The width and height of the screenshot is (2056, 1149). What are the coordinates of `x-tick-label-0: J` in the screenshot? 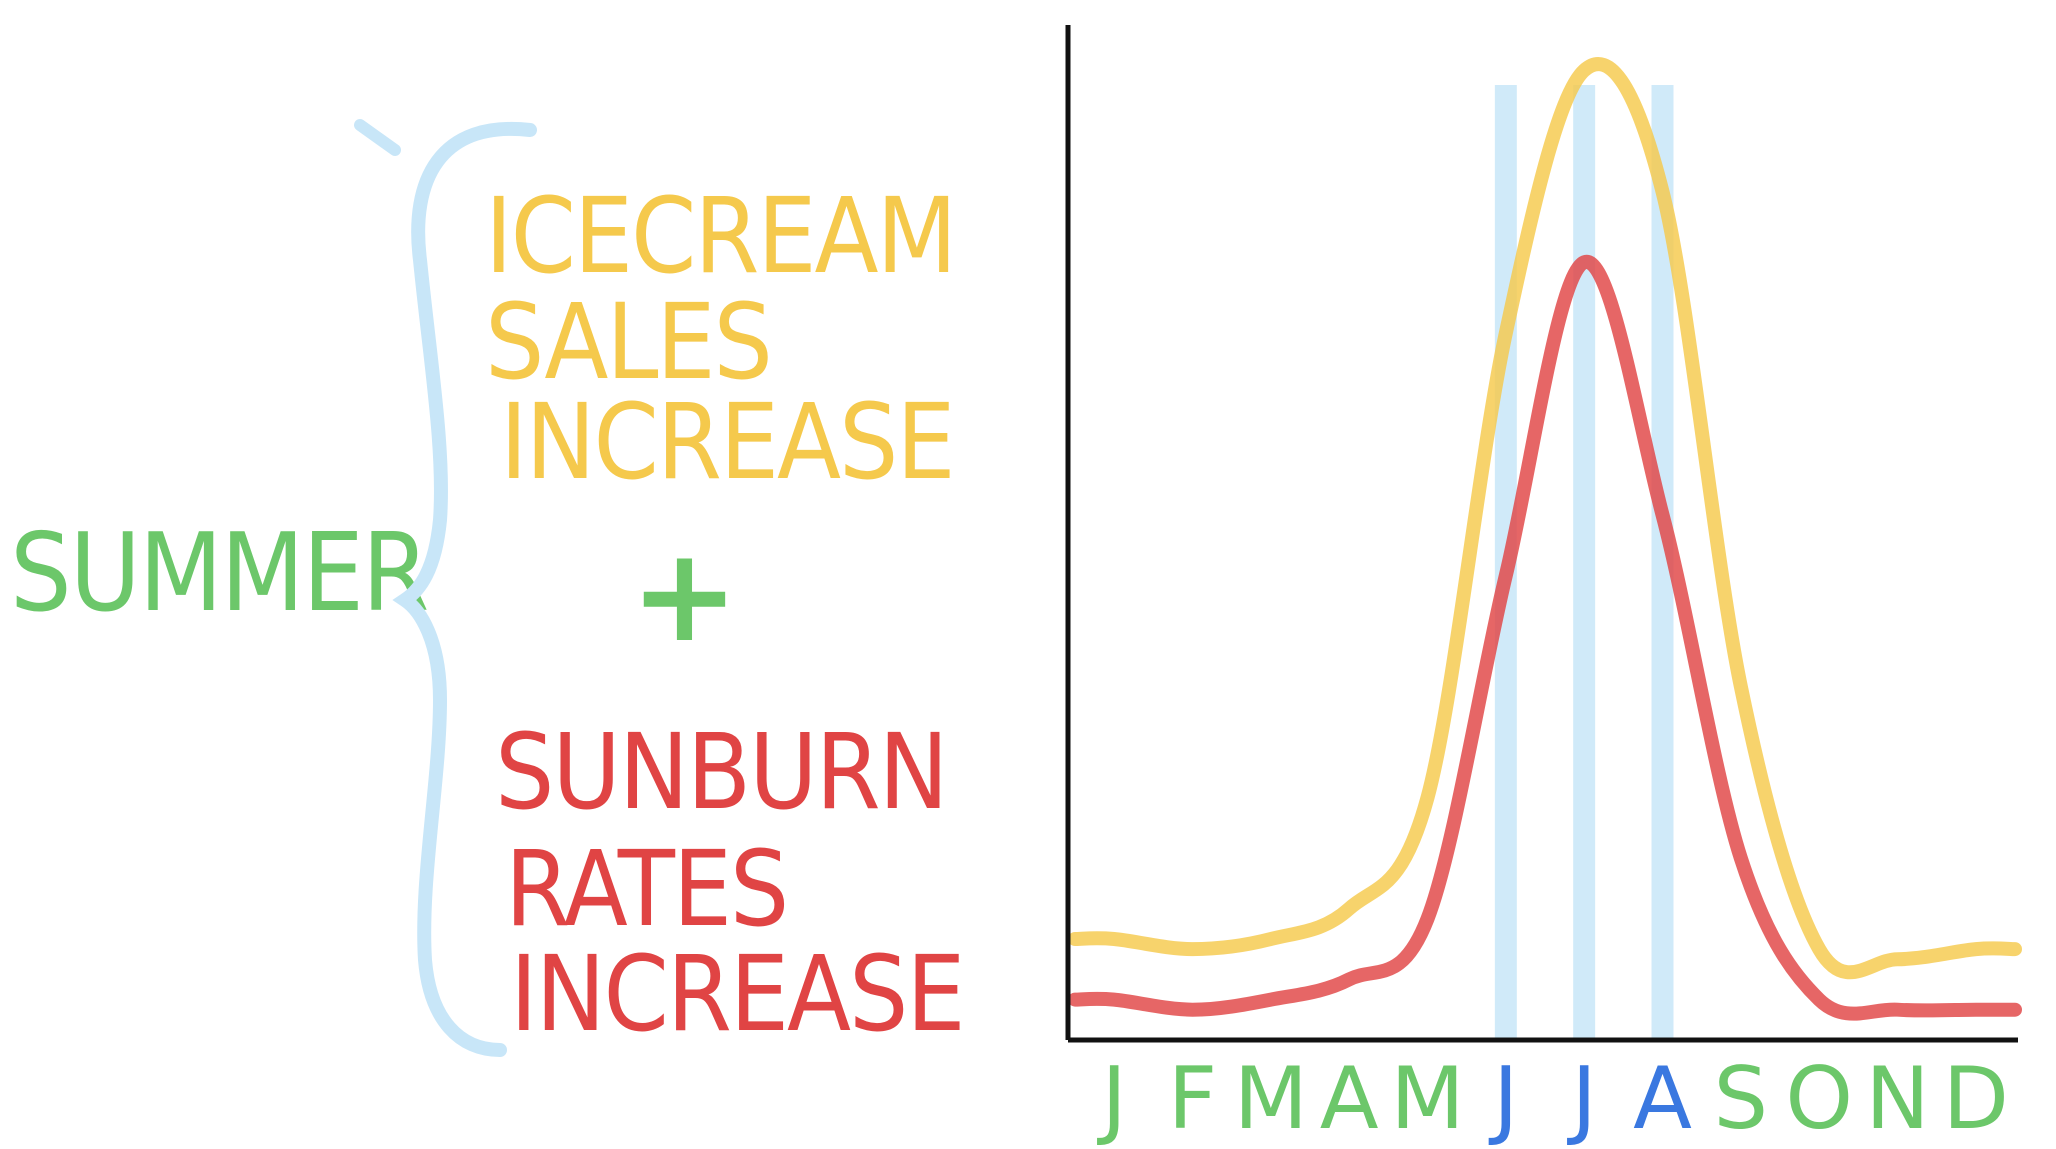 It's located at (1111, 1099).